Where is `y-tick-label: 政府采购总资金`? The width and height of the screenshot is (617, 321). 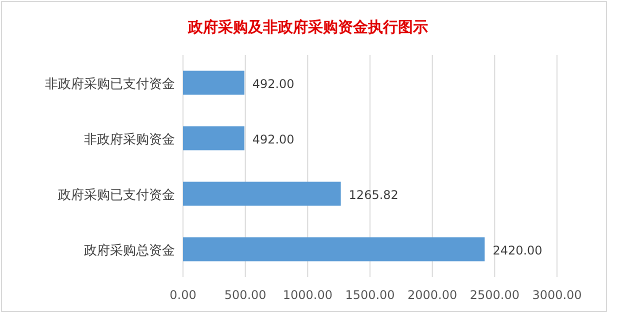
y-tick-label: 政府采购总资金 is located at coordinates (129, 250).